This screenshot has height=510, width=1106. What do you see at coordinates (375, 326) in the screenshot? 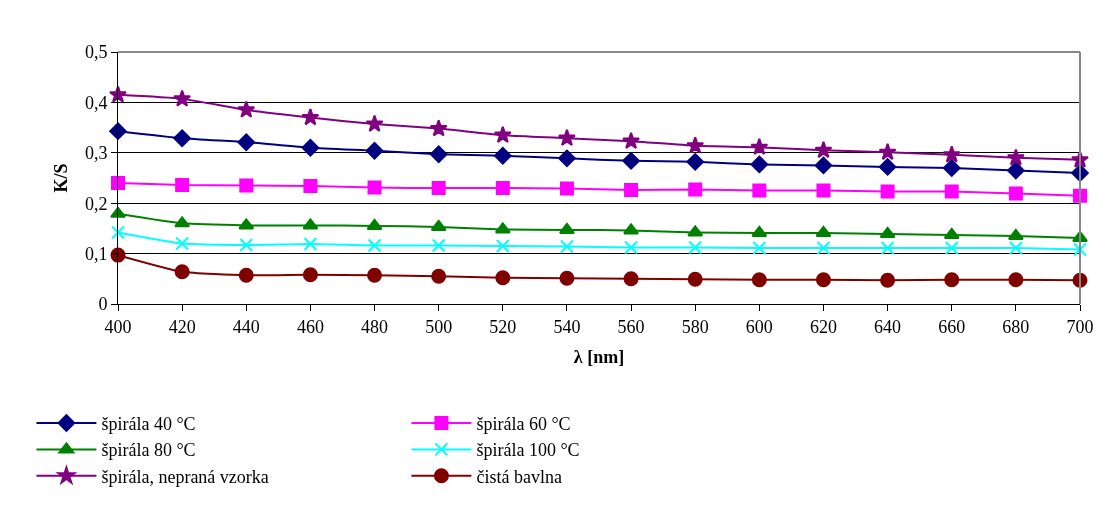
I see `x-tick-label: 480` at bounding box center [375, 326].